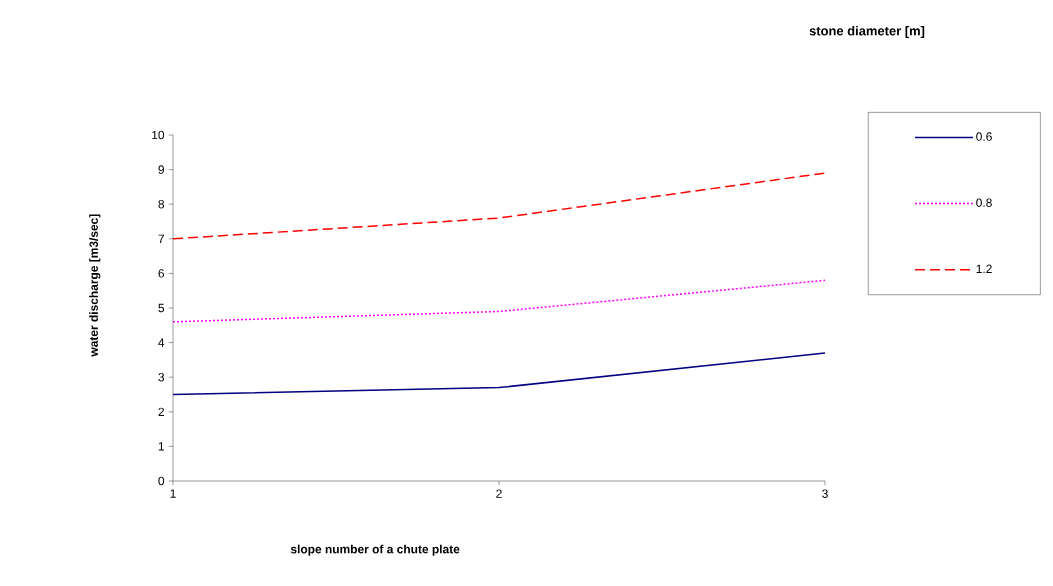 Image resolution: width=1053 pixels, height=586 pixels. What do you see at coordinates (161, 481) in the screenshot?
I see `y-tick-label: 0` at bounding box center [161, 481].